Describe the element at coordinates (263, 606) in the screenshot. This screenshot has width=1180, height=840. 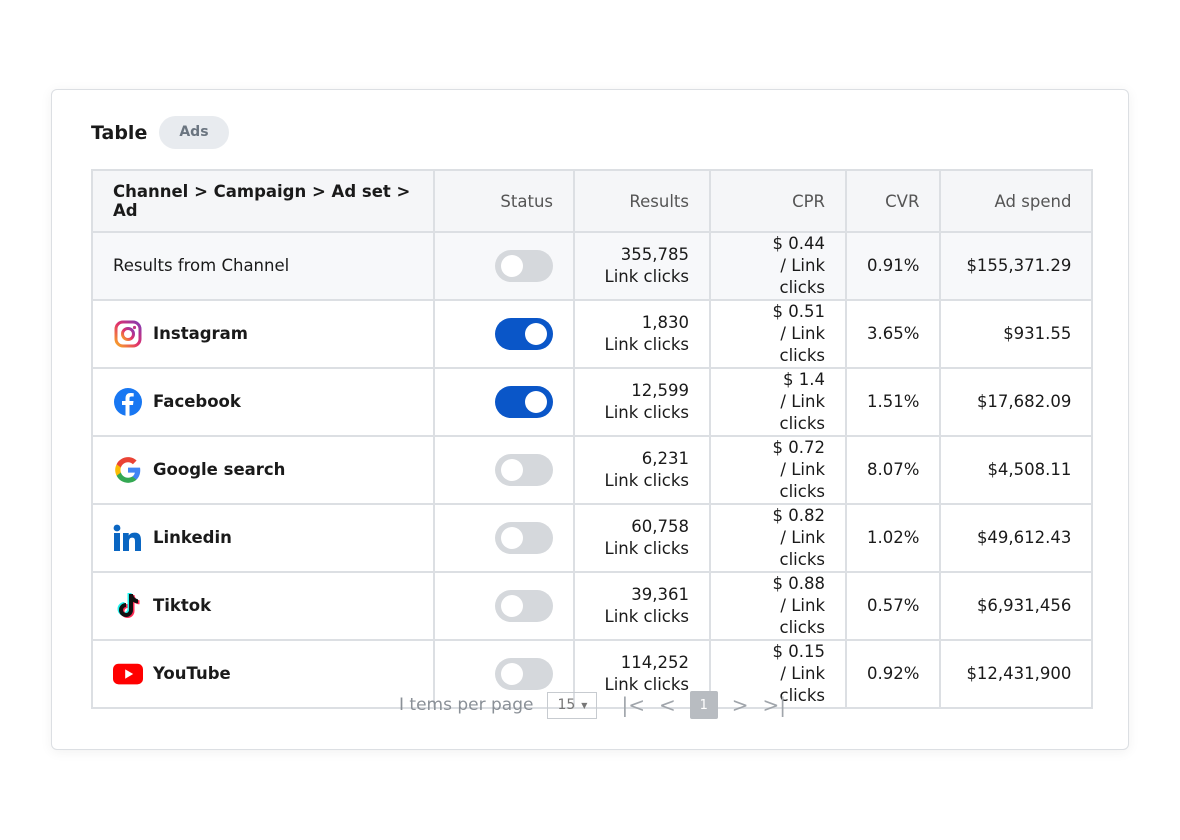
I see `channel-cell: Tiktok` at that location.